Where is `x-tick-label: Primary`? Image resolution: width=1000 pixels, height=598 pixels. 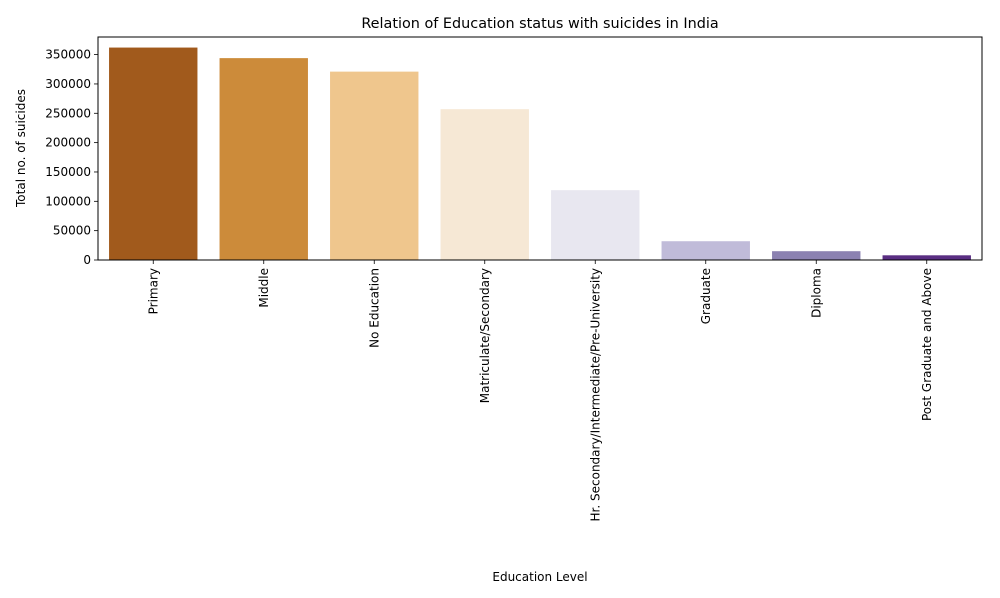
x-tick-label: Primary is located at coordinates (153, 291).